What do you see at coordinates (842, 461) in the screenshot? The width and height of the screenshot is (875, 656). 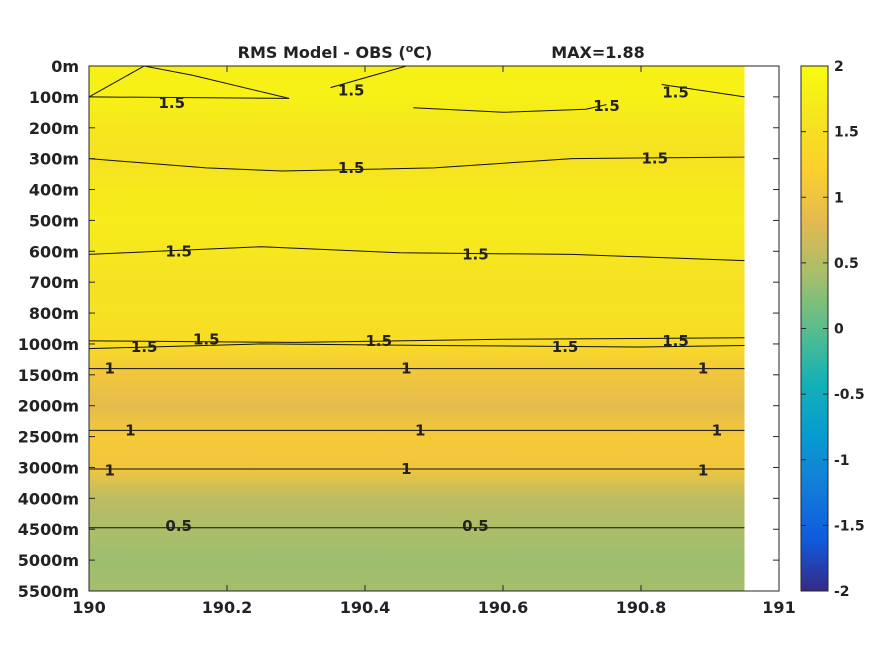 I see `colorbar-tick-label: -1` at bounding box center [842, 461].